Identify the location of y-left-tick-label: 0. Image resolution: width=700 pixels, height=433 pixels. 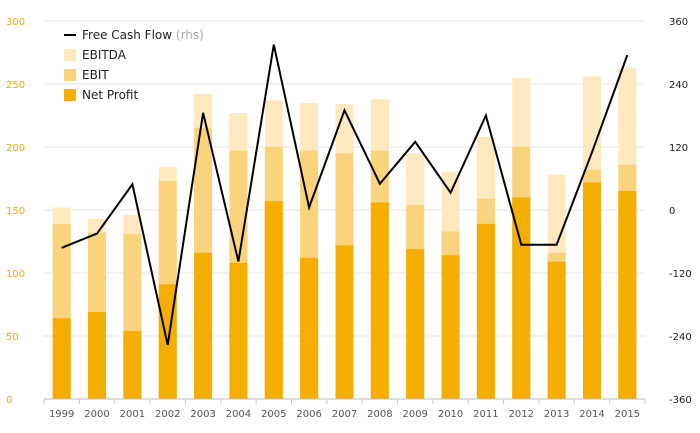
(9, 400).